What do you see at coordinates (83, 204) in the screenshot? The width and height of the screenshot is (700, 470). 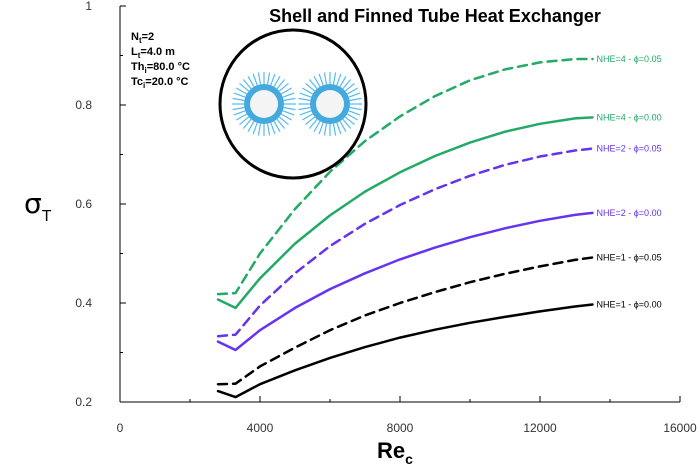 I see `y-tick-label: 0.6` at bounding box center [83, 204].